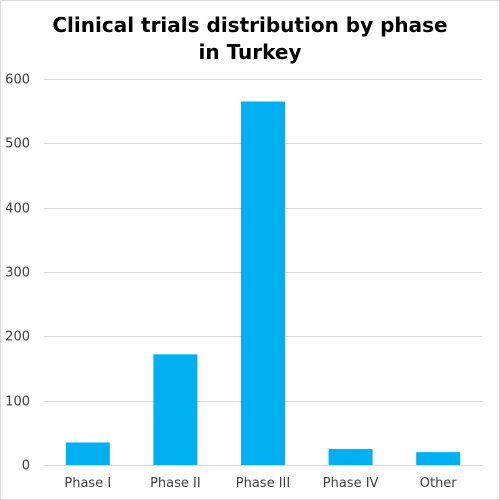 The width and height of the screenshot is (500, 500). What do you see at coordinates (250, 52) in the screenshot?
I see `chart-title-line-2: in Turkey` at bounding box center [250, 52].